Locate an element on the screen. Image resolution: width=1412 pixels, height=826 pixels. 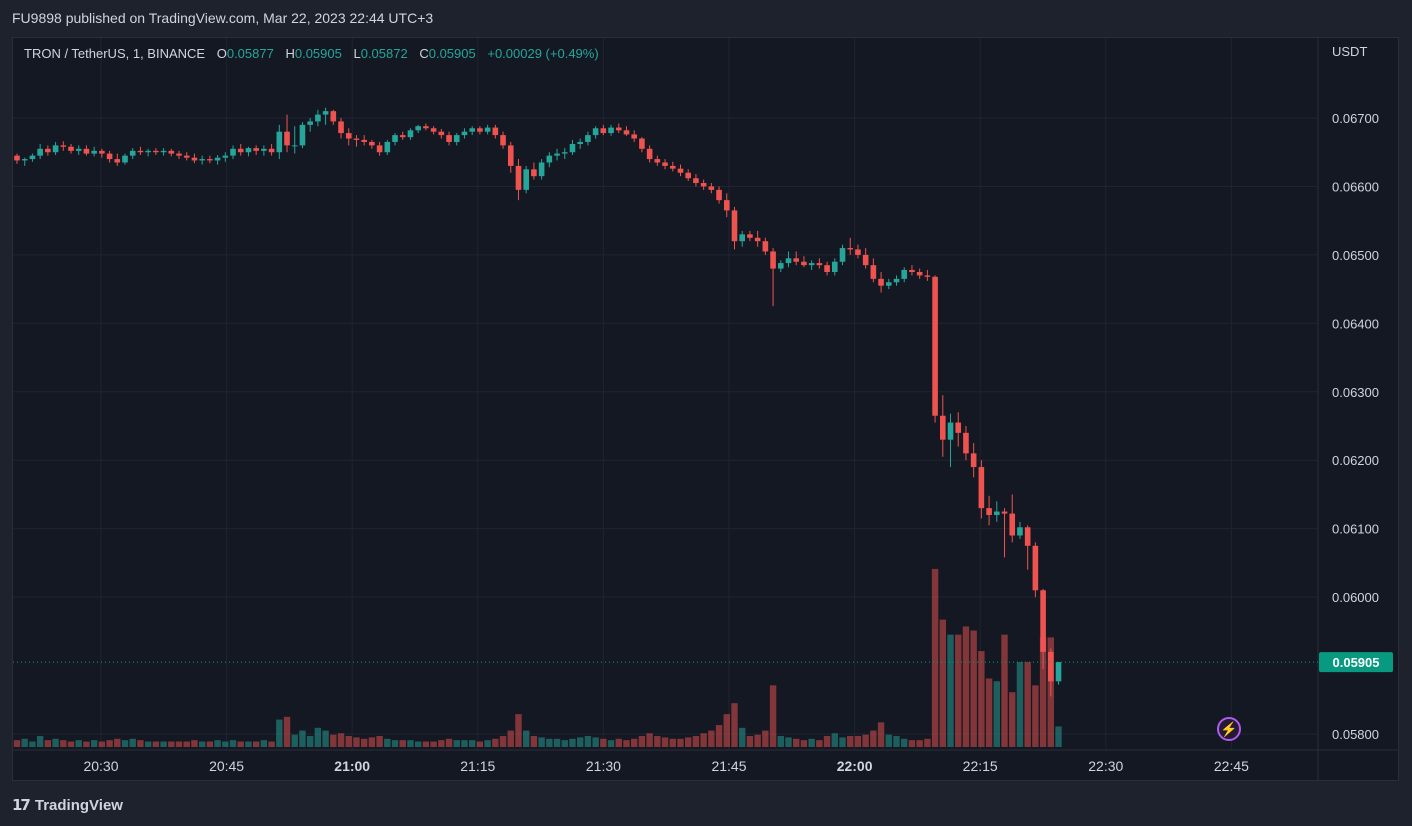
tradingview-footer: 17 TradingView is located at coordinates (67, 805).